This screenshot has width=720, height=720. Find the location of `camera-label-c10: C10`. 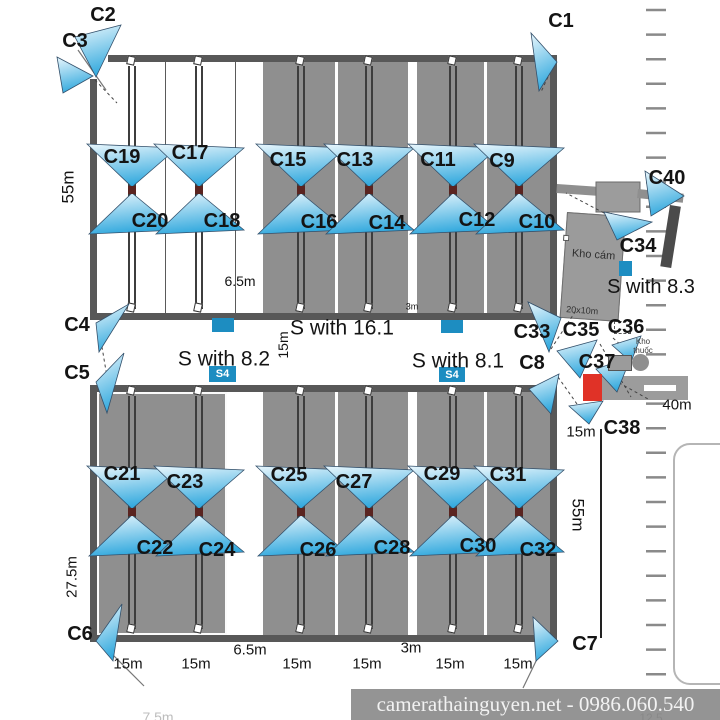

camera-label-c10: C10 is located at coordinates (537, 222).